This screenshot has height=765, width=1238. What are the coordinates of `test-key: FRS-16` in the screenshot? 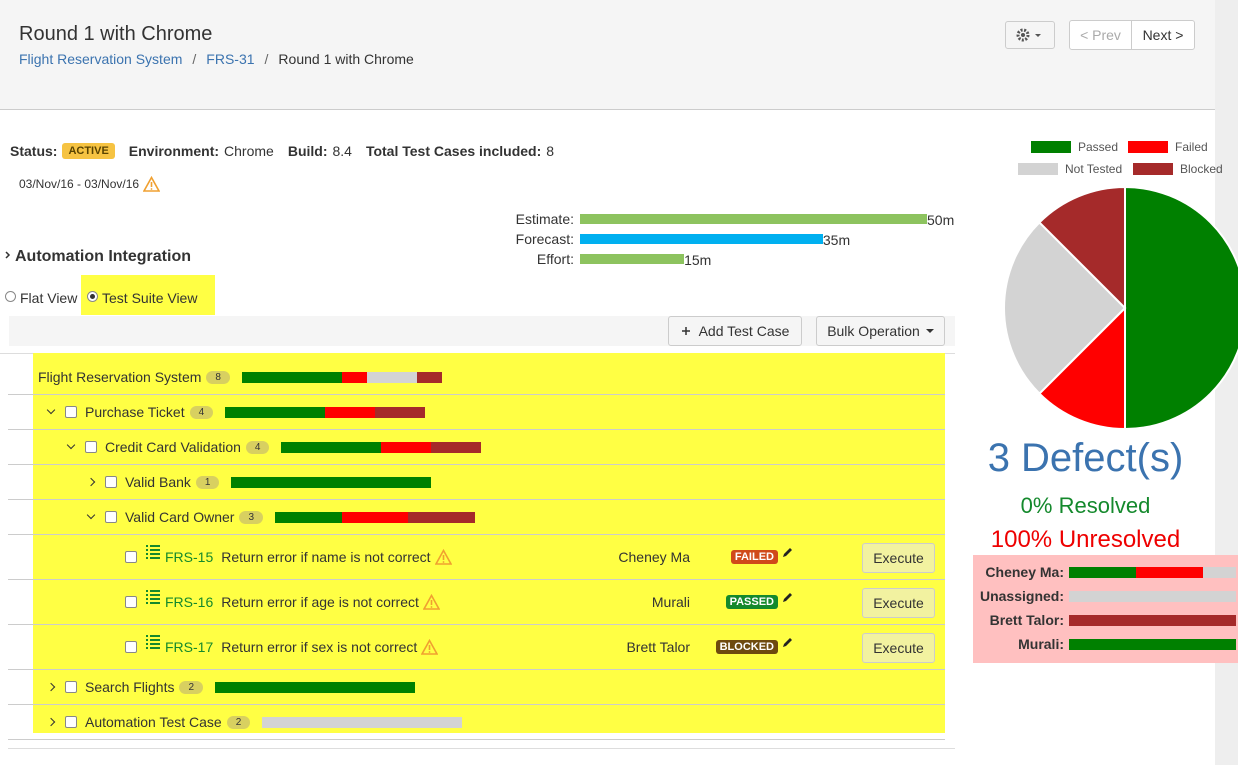 It's located at (189, 602).